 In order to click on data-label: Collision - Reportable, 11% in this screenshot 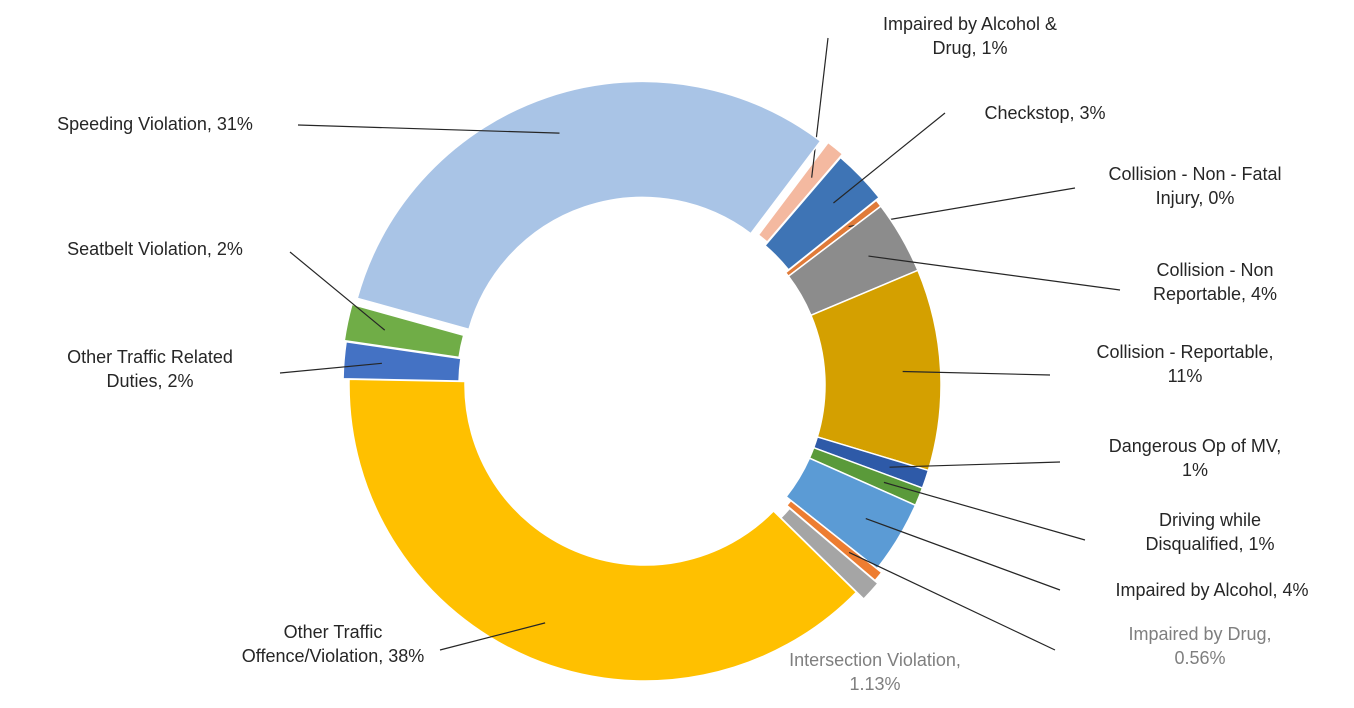, I will do `click(1185, 364)`.